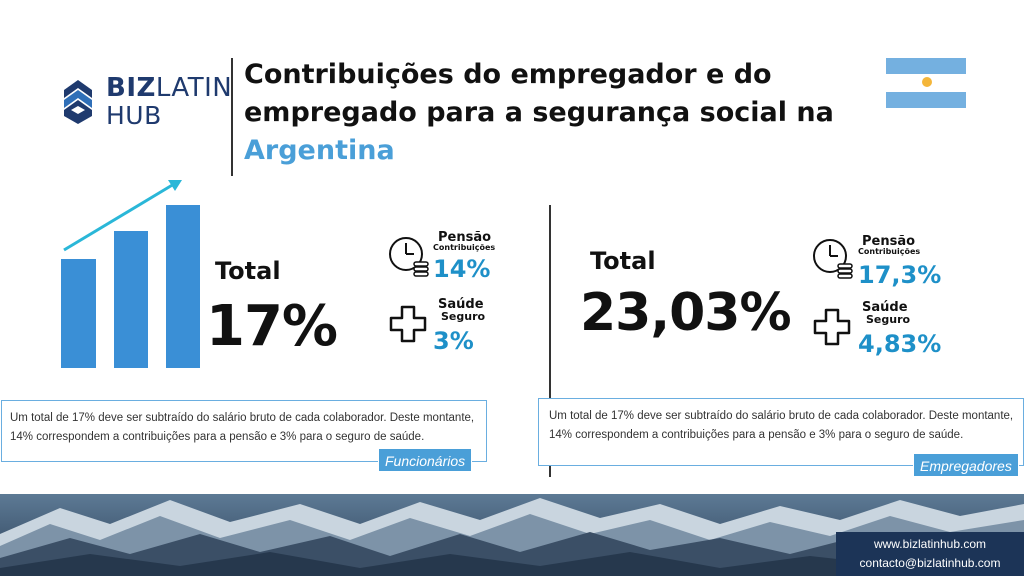 This screenshot has height=576, width=1024. I want to click on growth-bar-chart-icon, so click(130, 274).